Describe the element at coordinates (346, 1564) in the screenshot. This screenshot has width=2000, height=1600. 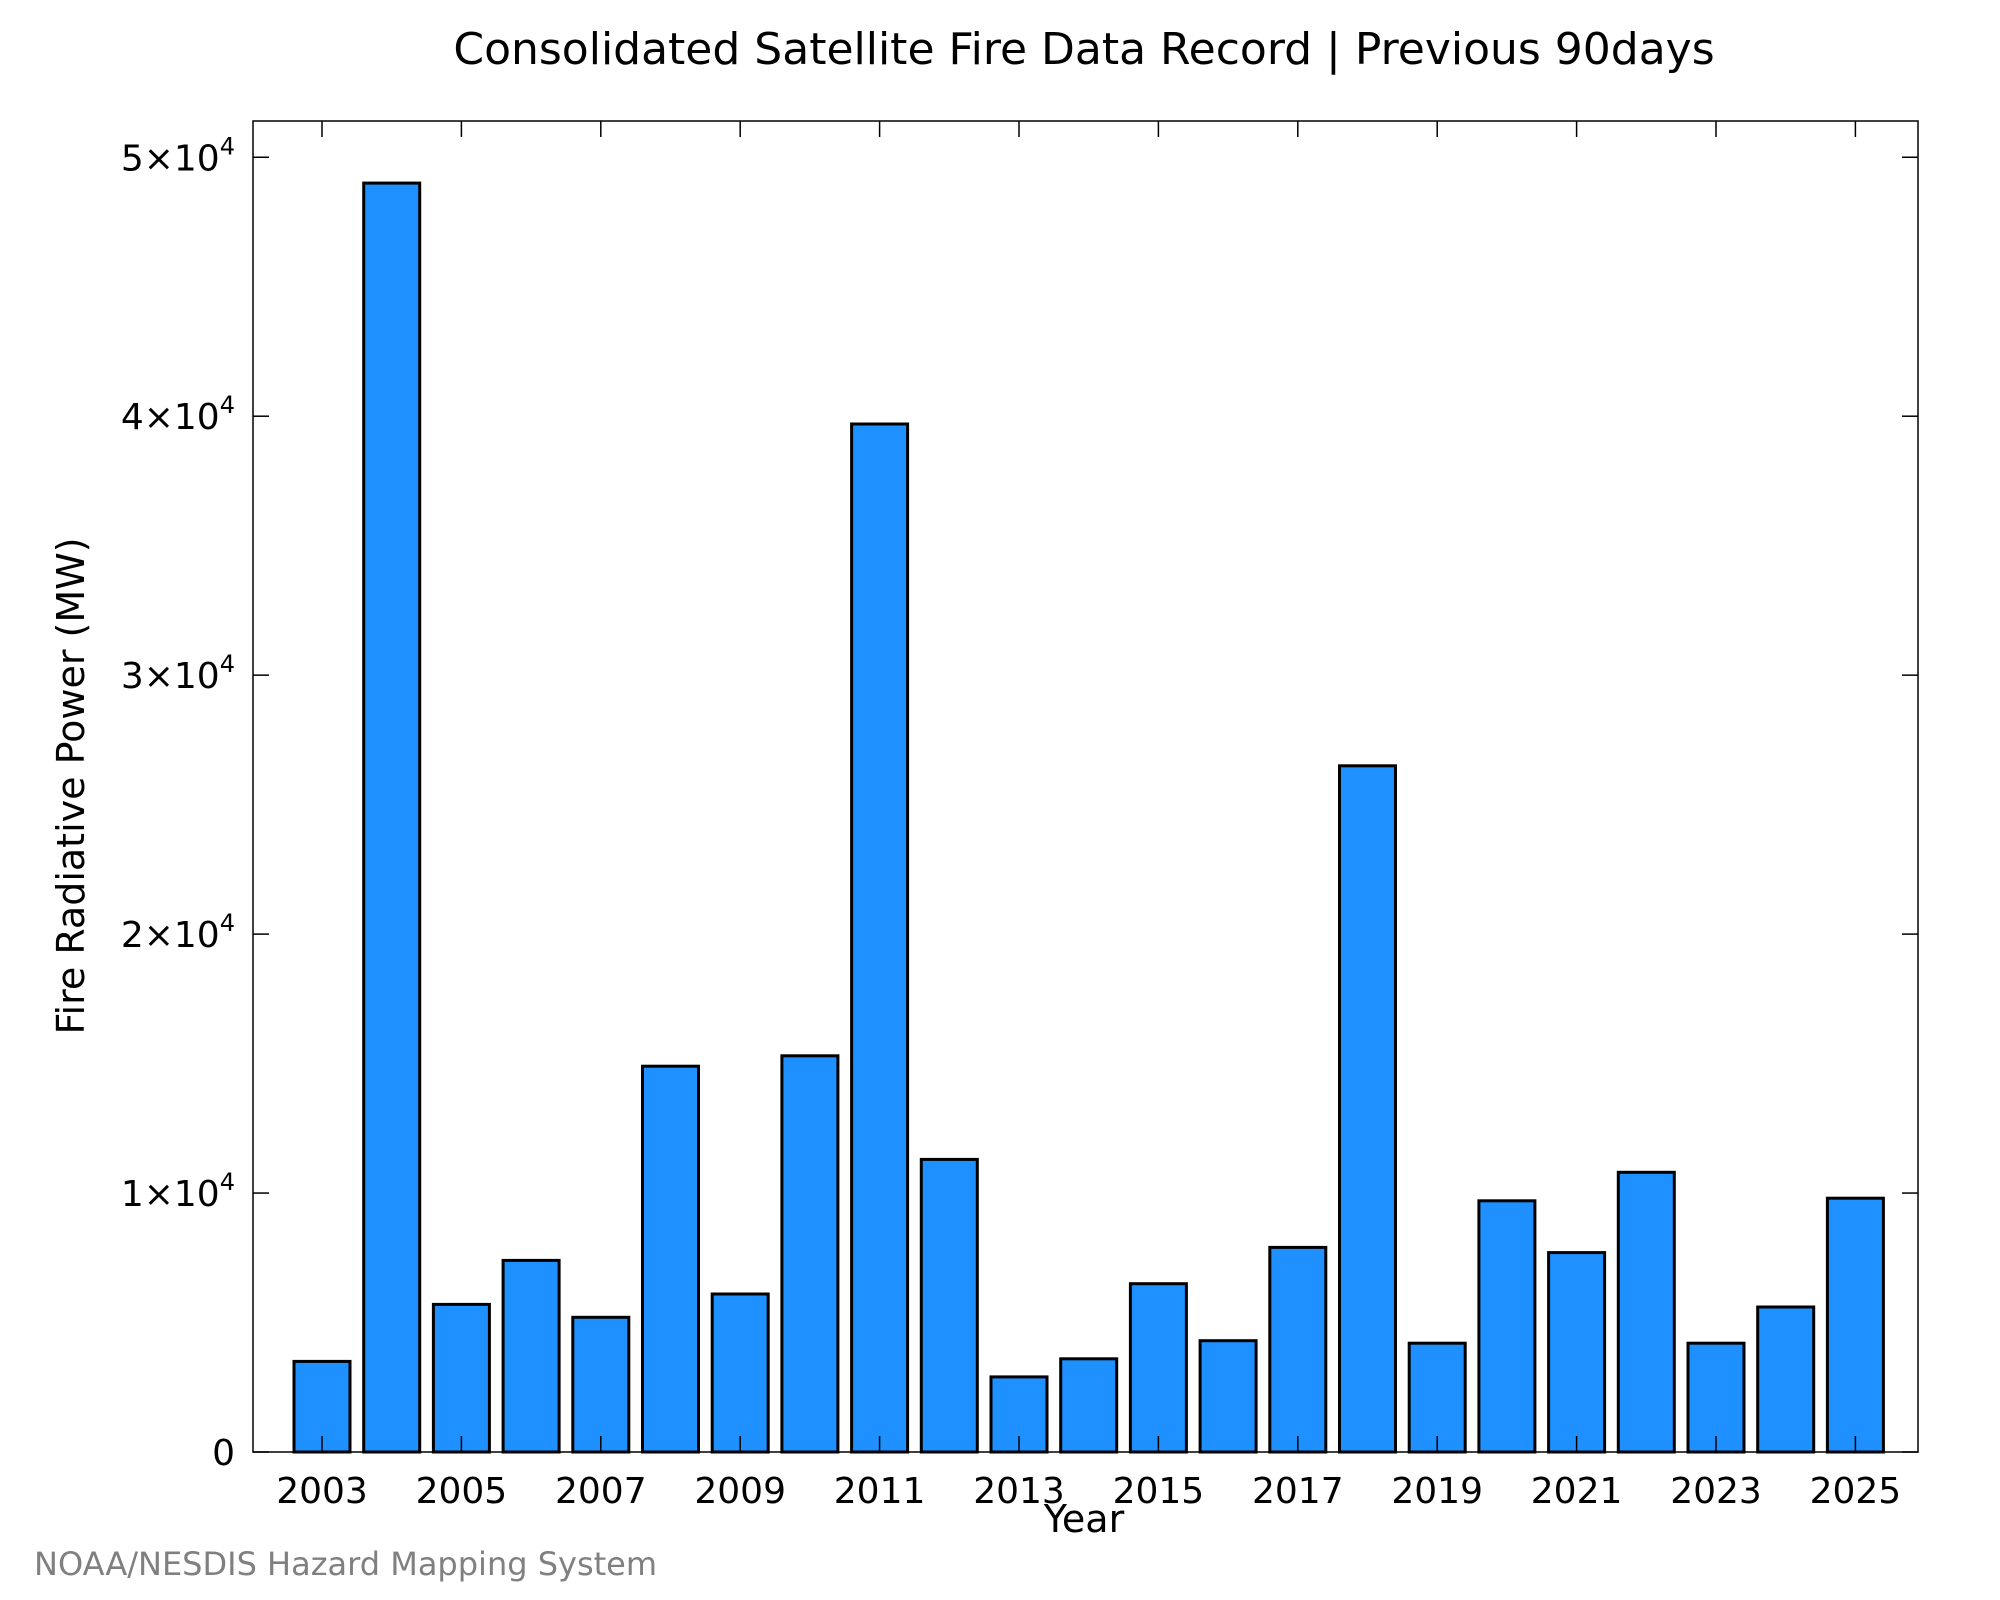
I see `credit-text: NOAA/NESDIS Hazard Mapping System` at that location.